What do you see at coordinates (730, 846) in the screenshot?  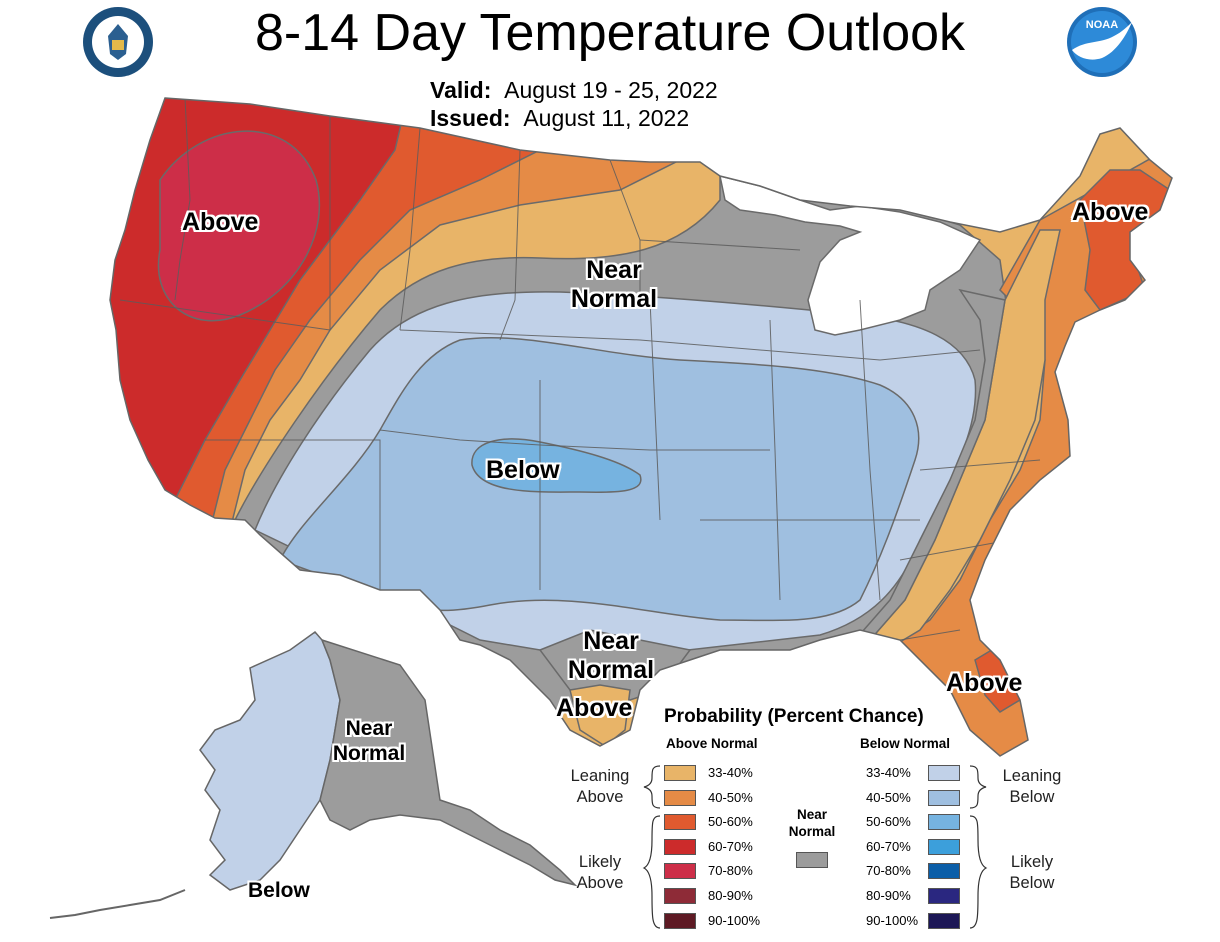 I see `legend-label-above-3: 60-70%` at bounding box center [730, 846].